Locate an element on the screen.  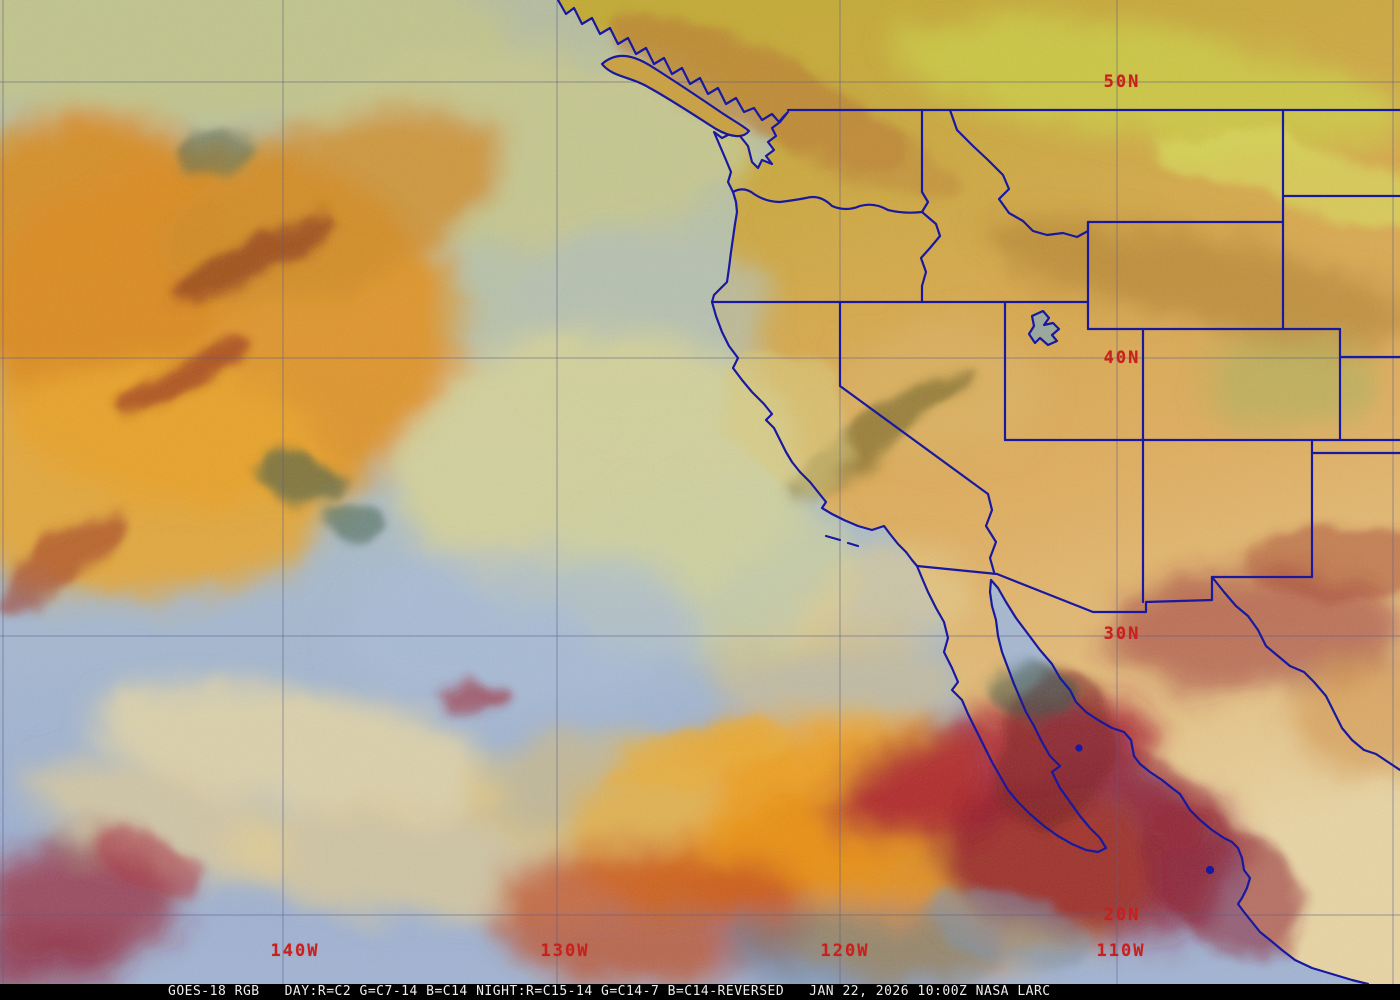
lat-label-40n: 40N is located at coordinates (1122, 358).